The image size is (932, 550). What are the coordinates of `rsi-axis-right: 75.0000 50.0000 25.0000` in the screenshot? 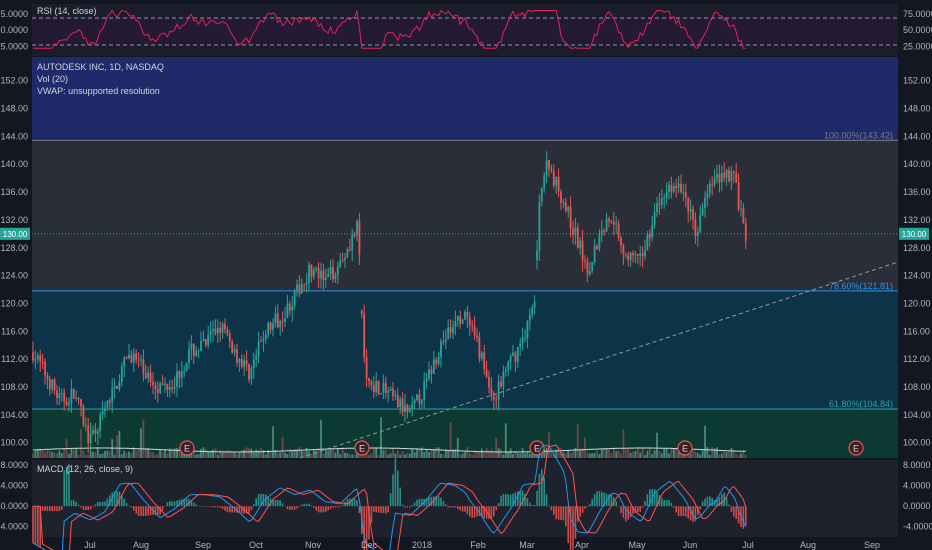 It's located at (917, 30).